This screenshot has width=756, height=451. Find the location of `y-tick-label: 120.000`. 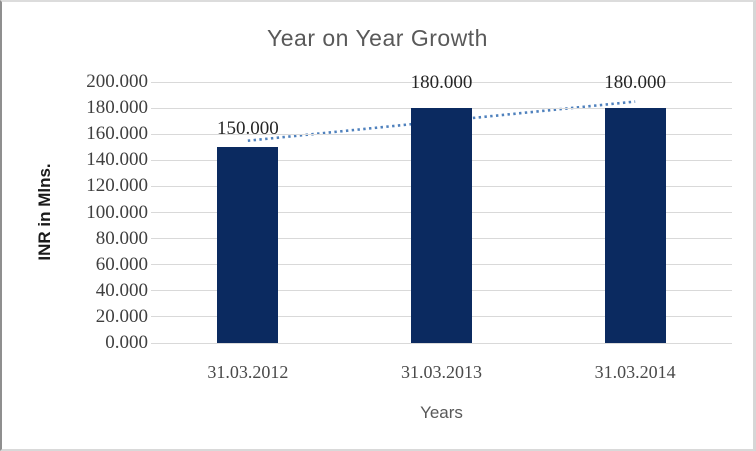

y-tick-label: 120.000 is located at coordinates (117, 186).